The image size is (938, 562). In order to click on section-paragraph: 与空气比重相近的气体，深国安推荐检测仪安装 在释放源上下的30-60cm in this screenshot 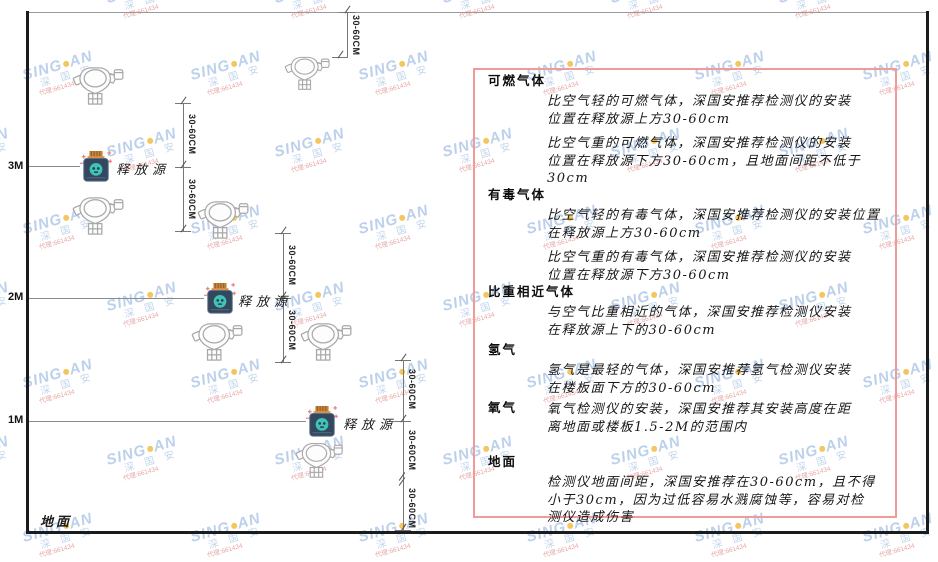, I will do `click(699, 321)`.